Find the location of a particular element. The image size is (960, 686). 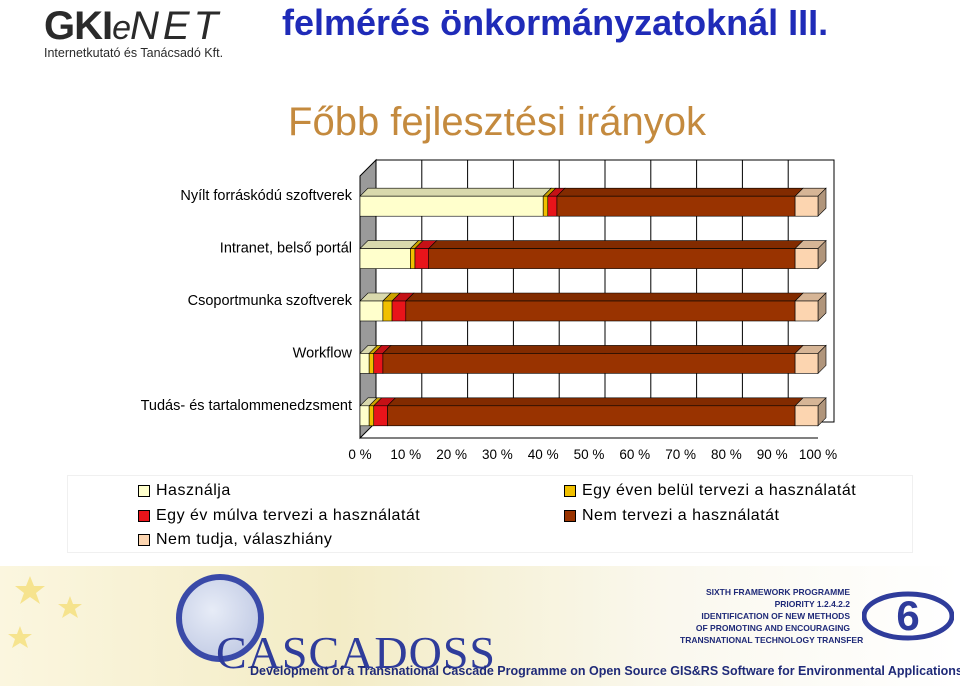

globe-icon is located at coordinates (220, 618).